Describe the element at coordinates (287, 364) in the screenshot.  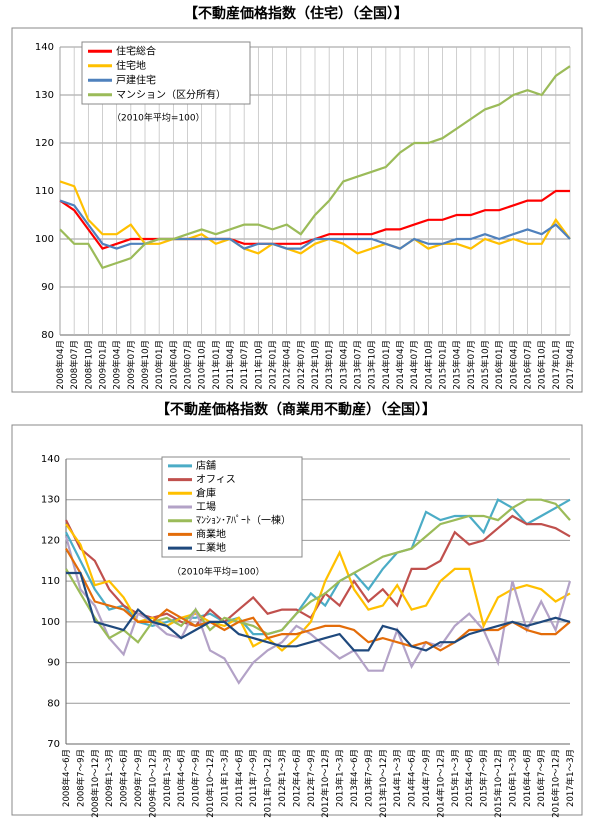
I see `x-tick-label: 2012年04月` at that location.